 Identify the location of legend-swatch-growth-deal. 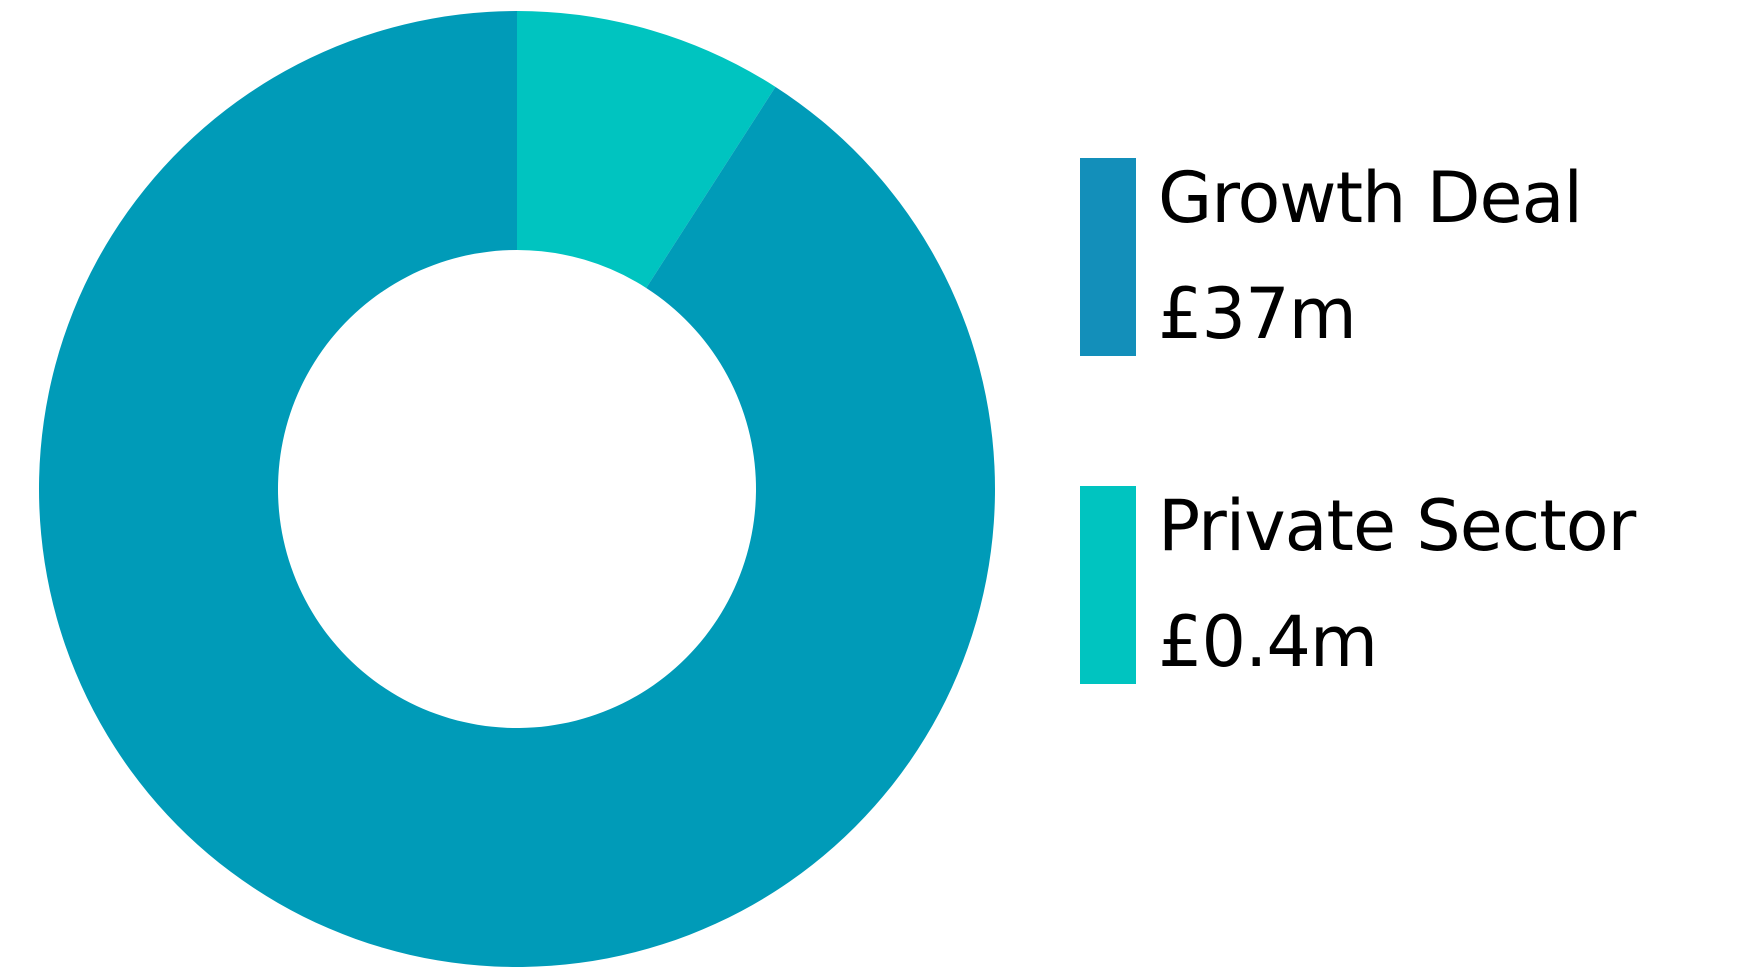
(1108, 257).